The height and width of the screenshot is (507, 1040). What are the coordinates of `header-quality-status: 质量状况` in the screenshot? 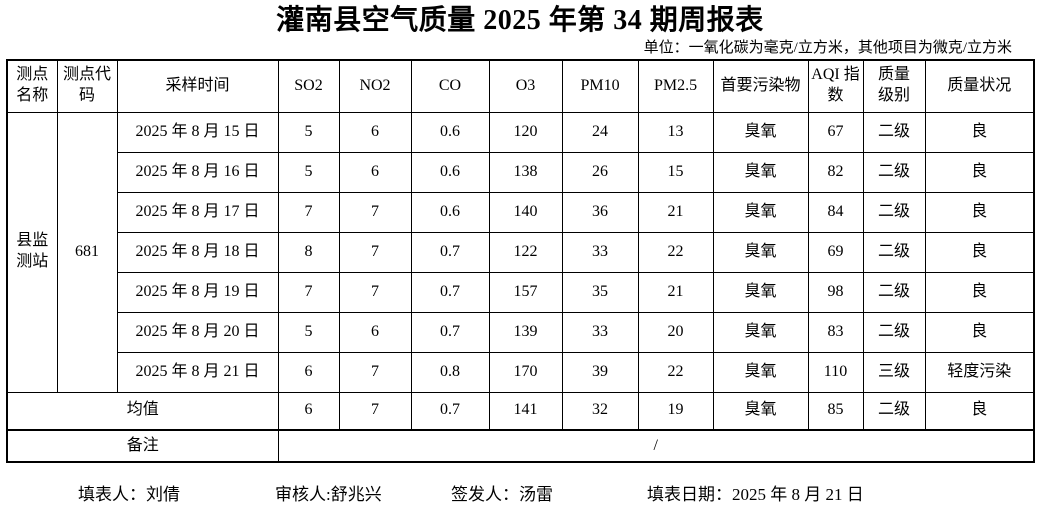 It's located at (979, 86).